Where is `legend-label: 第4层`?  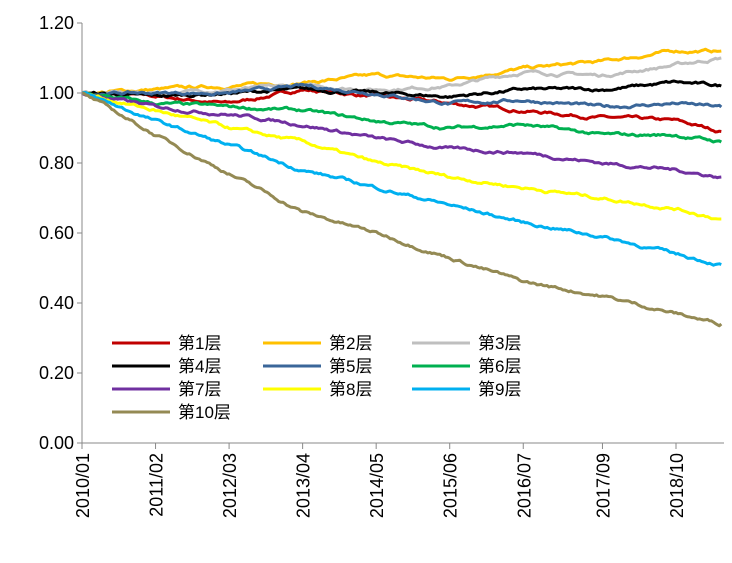 legend-label: 第4层 is located at coordinates (199, 366).